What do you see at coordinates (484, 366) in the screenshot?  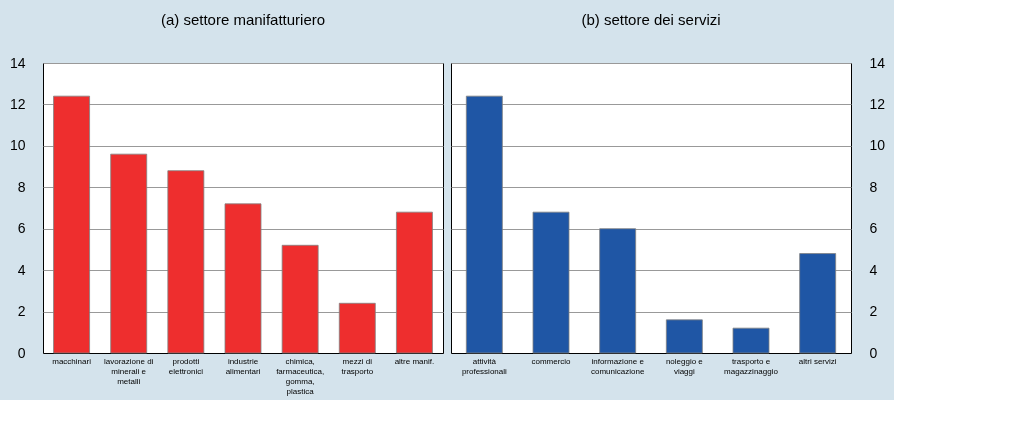 I see `x-tick-label: attività professionali` at bounding box center [484, 366].